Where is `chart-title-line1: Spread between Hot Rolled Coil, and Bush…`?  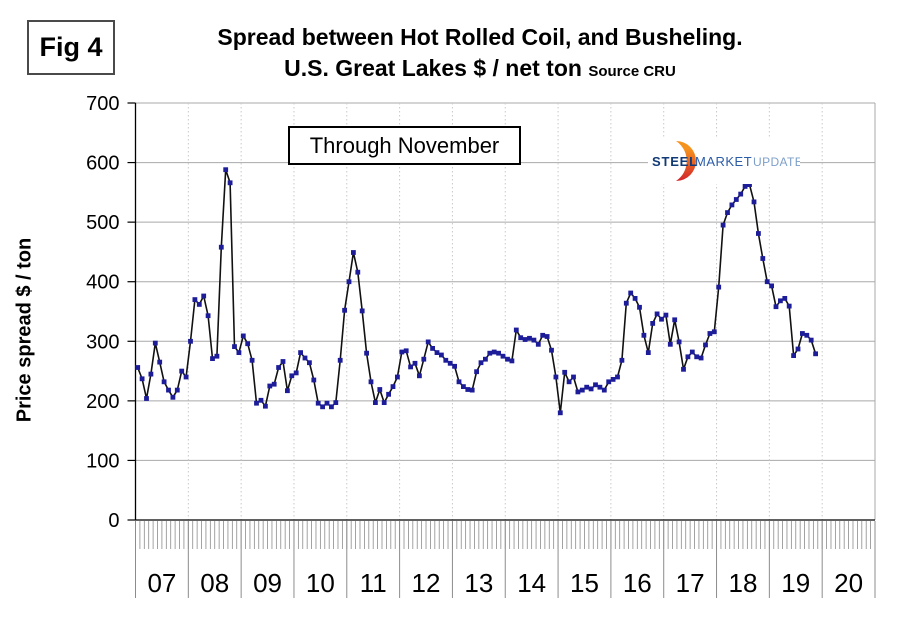 chart-title-line1: Spread between Hot Rolled Coil, and Bush… is located at coordinates (480, 37).